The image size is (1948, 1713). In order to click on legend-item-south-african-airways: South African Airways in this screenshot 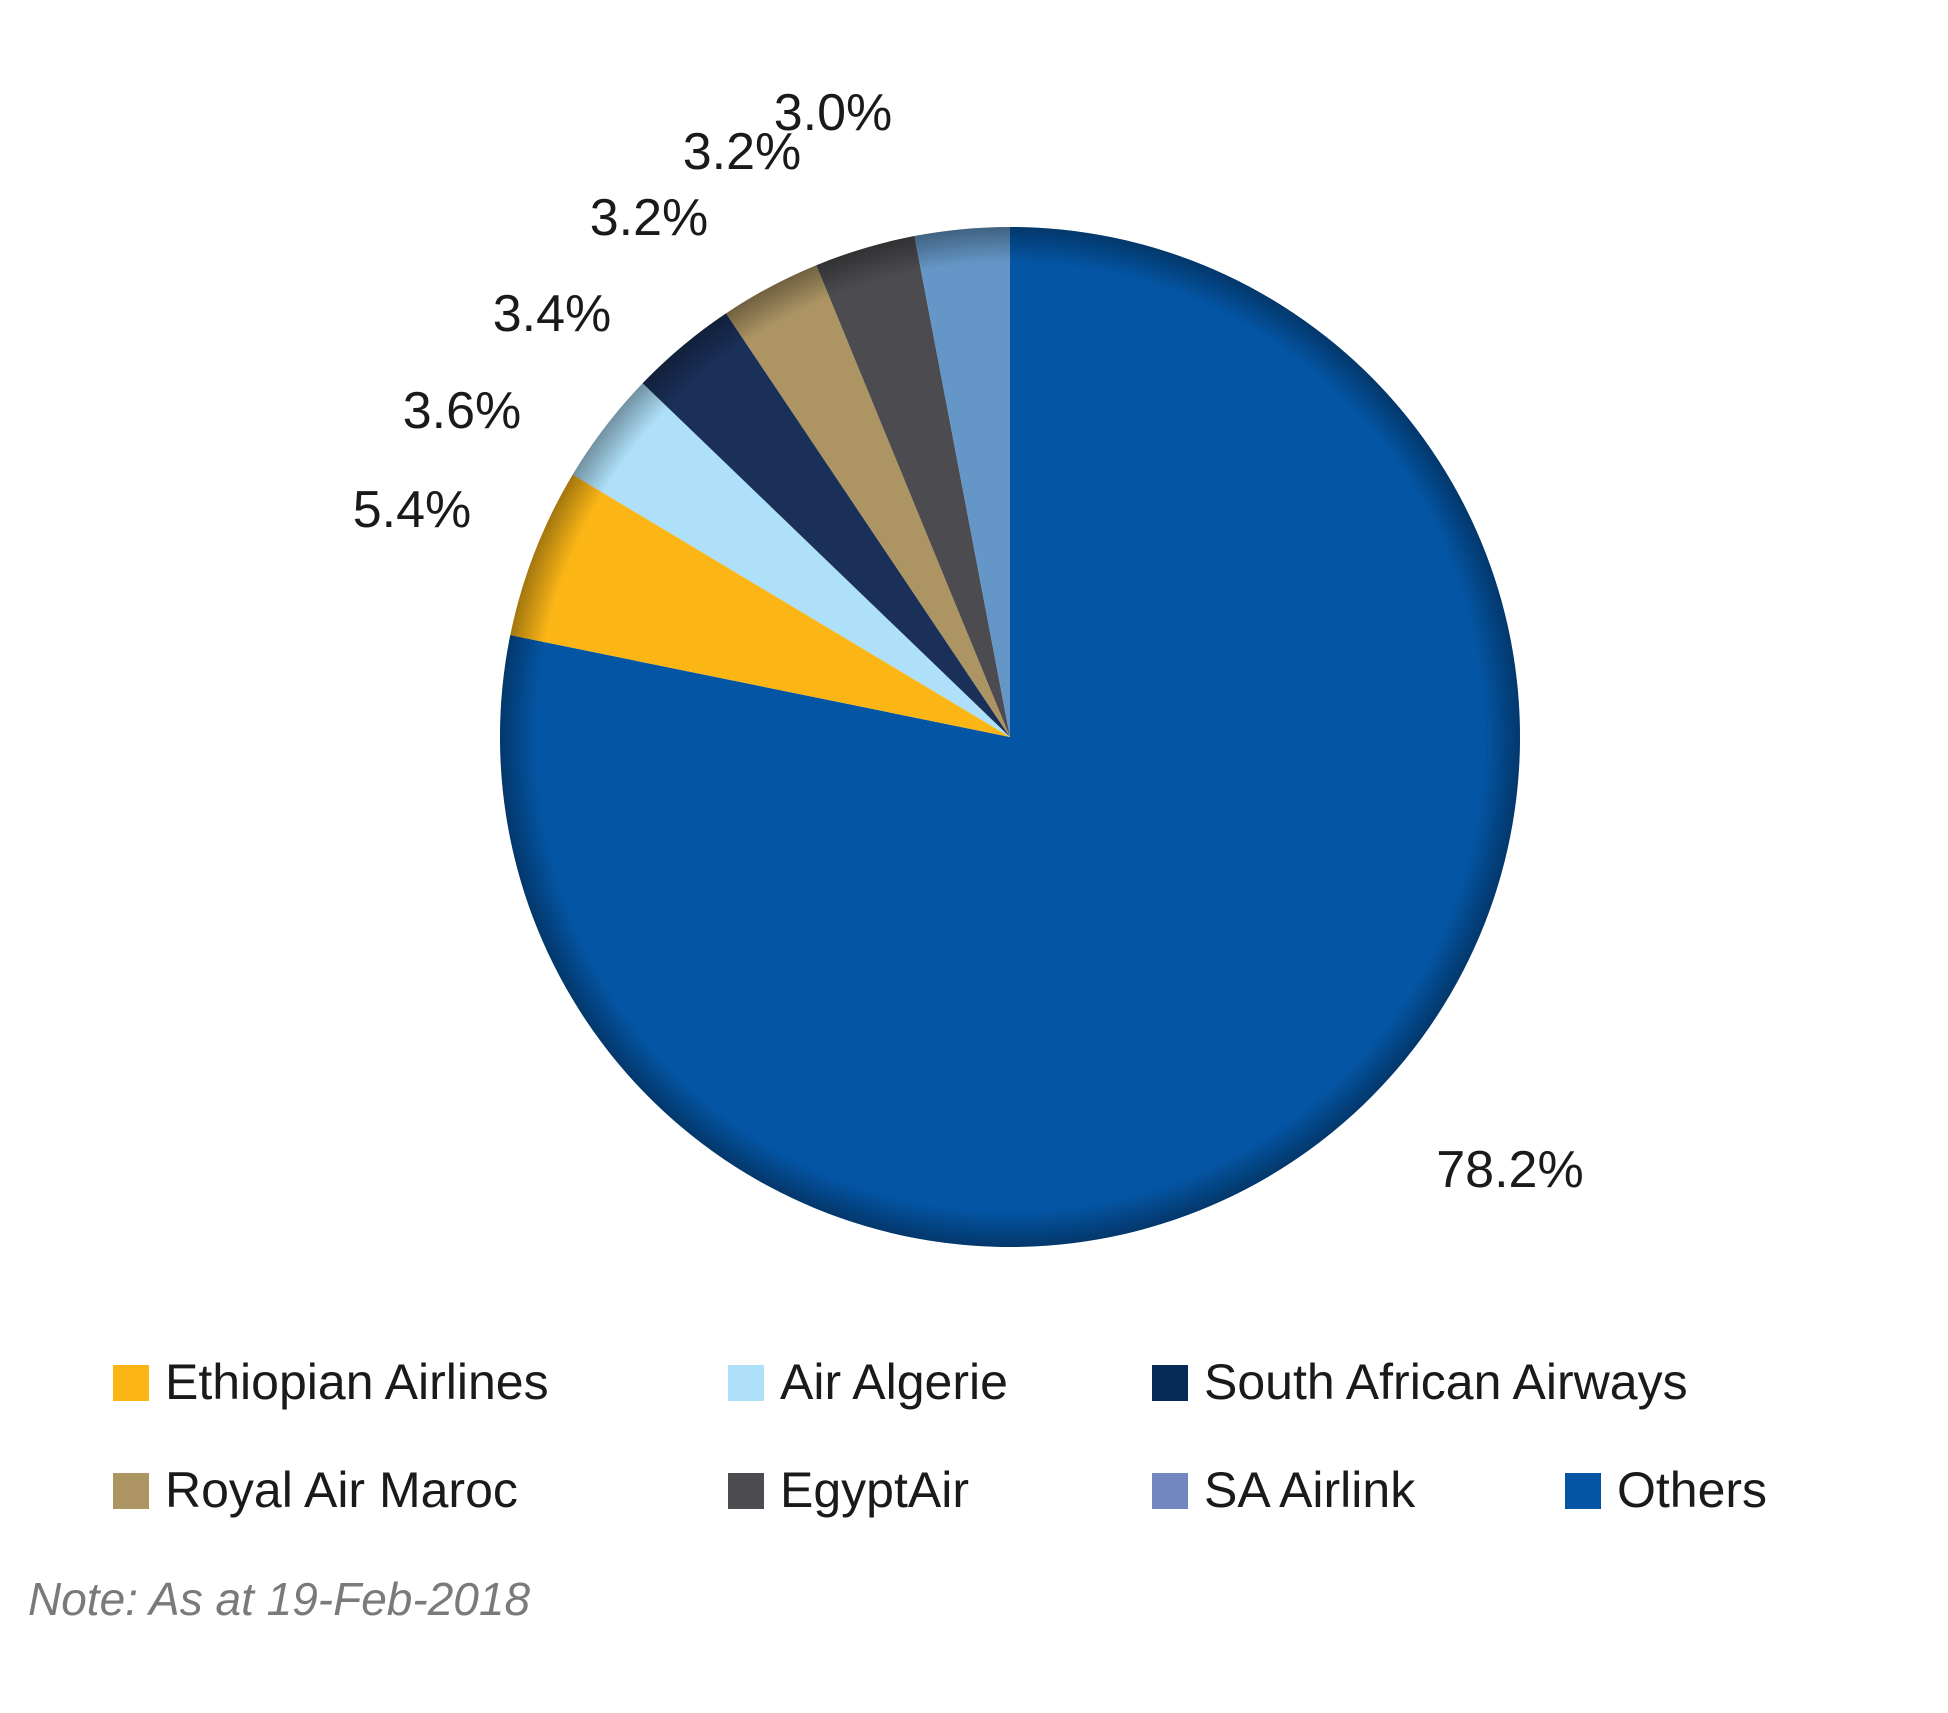, I will do `click(1420, 1382)`.